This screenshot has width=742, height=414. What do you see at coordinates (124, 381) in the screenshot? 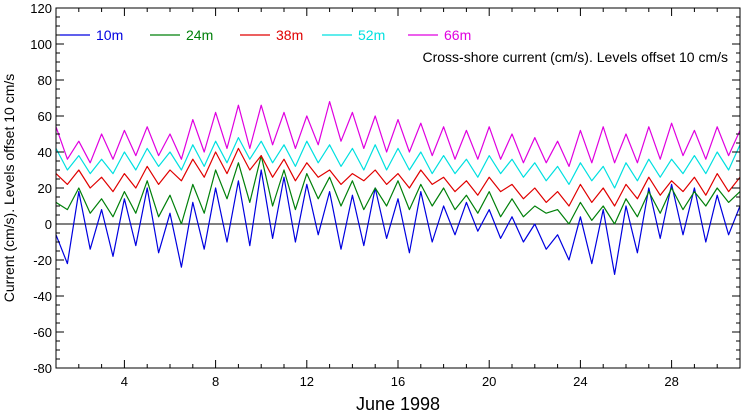
I see `x-tick-label: 4` at bounding box center [124, 381].